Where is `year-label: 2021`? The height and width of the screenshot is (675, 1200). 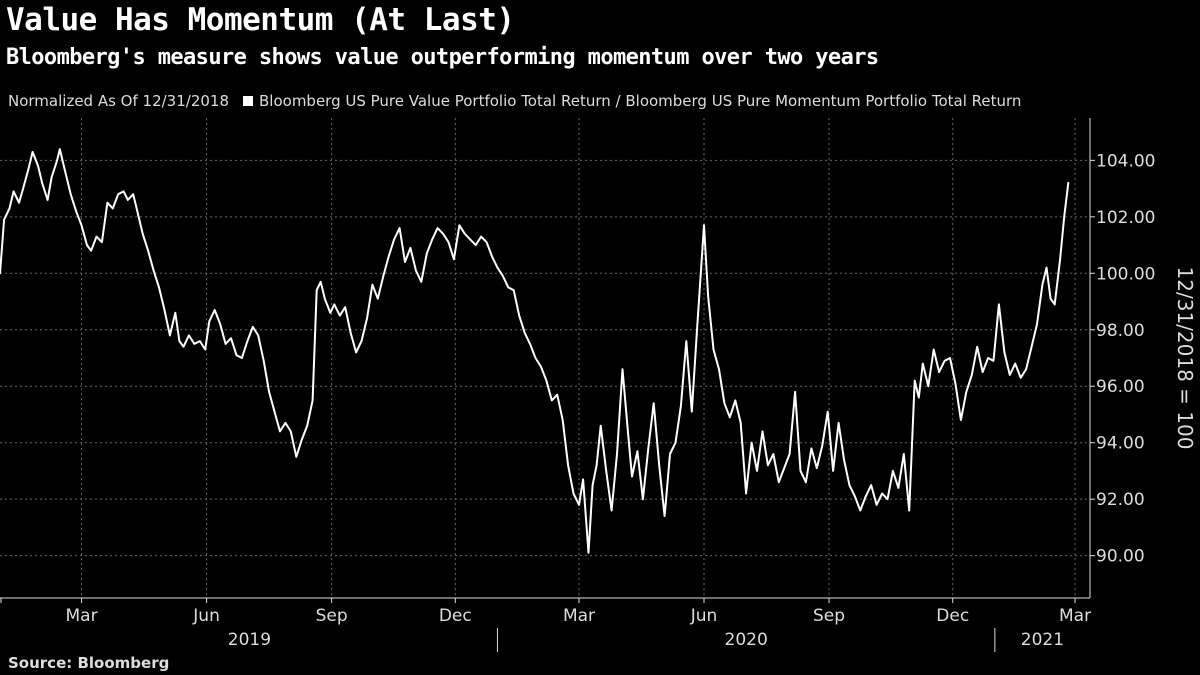 year-label: 2021 is located at coordinates (1042, 640).